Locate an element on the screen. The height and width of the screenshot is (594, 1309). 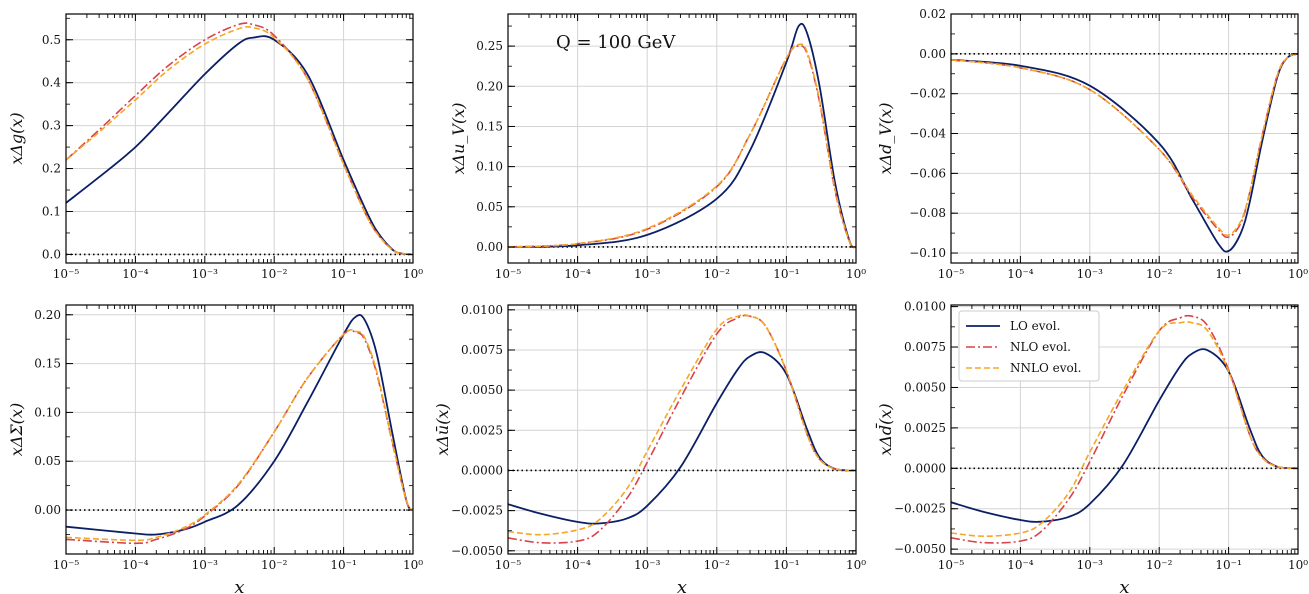
scale-annotation: Q = 100 GeV is located at coordinates (616, 42).